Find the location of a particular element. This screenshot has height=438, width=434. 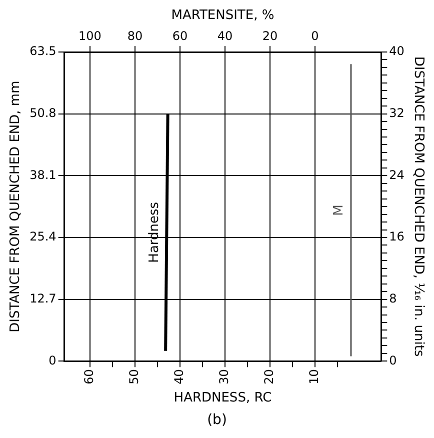

x-tick-label: 30 is located at coordinates (224, 376).